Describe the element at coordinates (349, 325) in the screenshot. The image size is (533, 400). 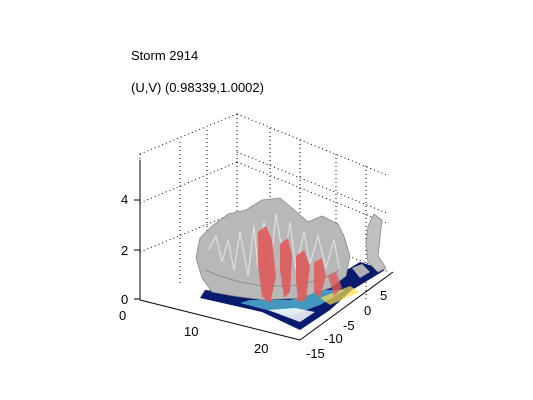
I see `y-tick-label: -5` at that location.